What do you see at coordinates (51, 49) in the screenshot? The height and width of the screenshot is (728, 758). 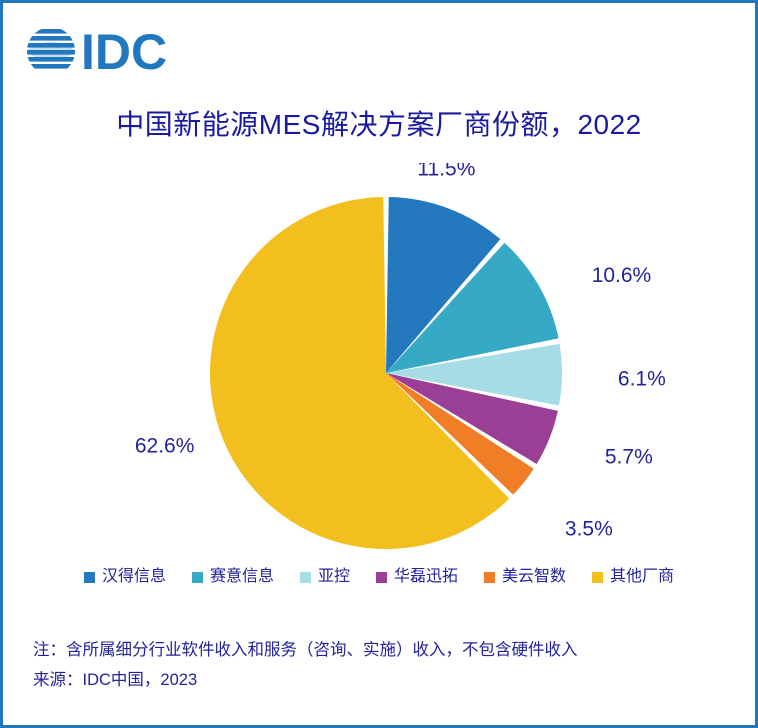 I see `idc-globe-icon` at bounding box center [51, 49].